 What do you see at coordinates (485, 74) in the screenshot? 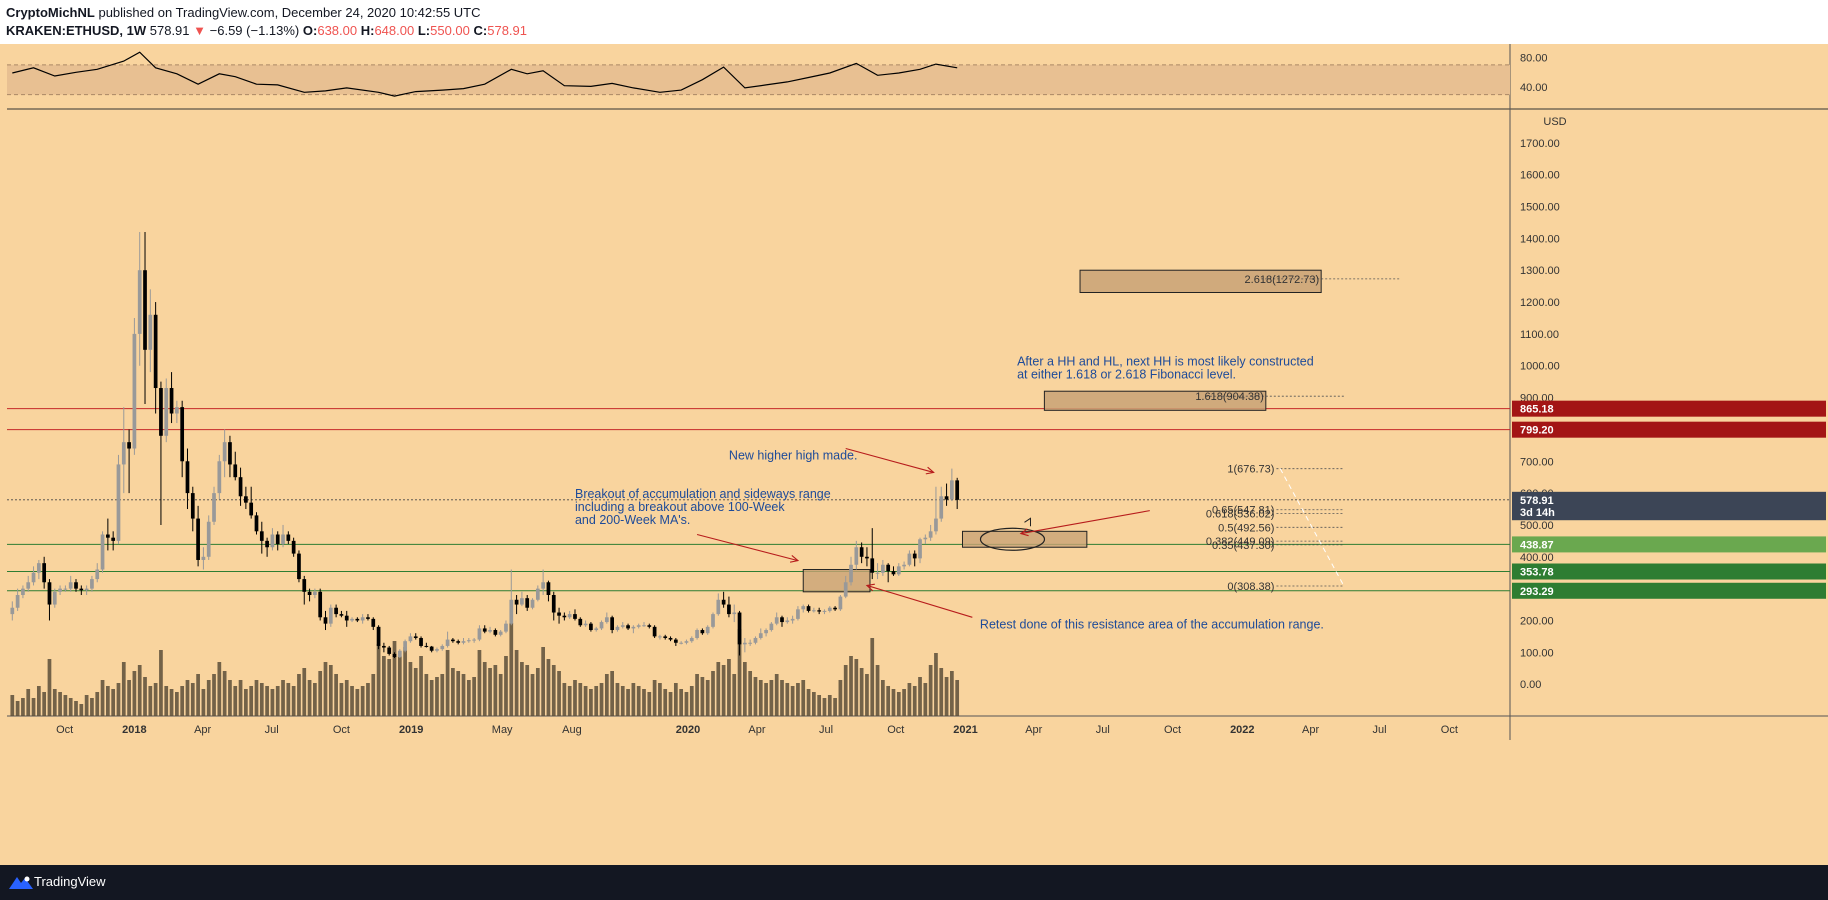
I see `rsi-line` at bounding box center [485, 74].